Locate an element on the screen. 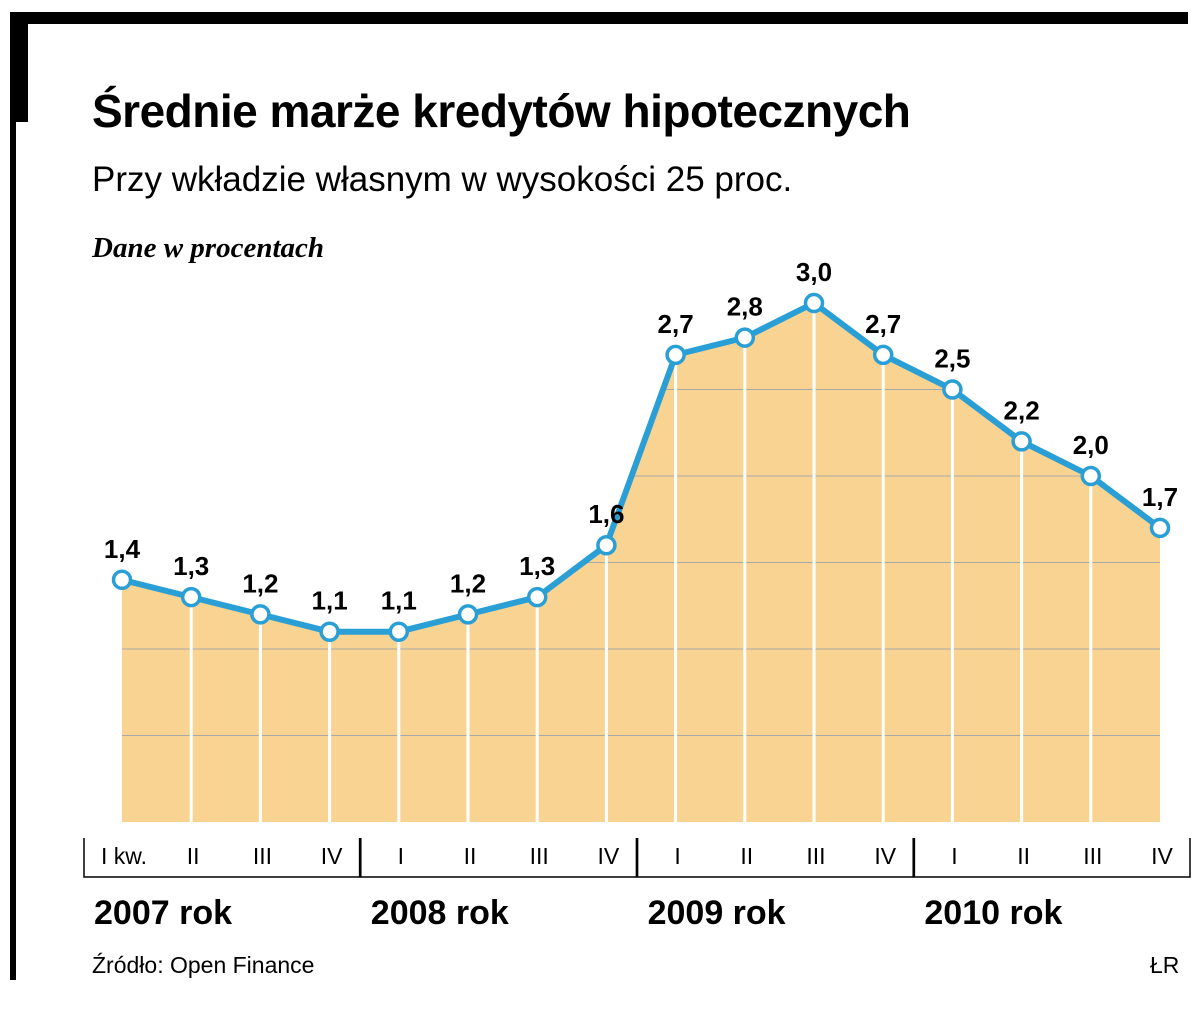  author-credit: ŁR is located at coordinates (1165, 965).